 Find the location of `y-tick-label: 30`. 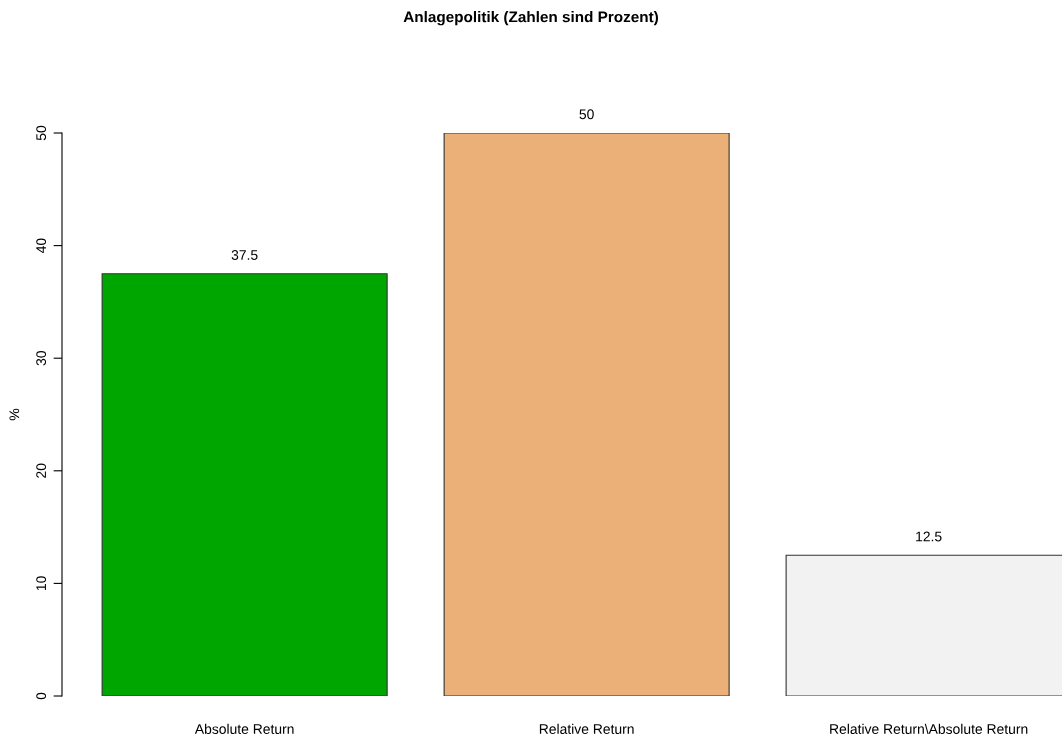

y-tick-label: 30 is located at coordinates (41, 358).